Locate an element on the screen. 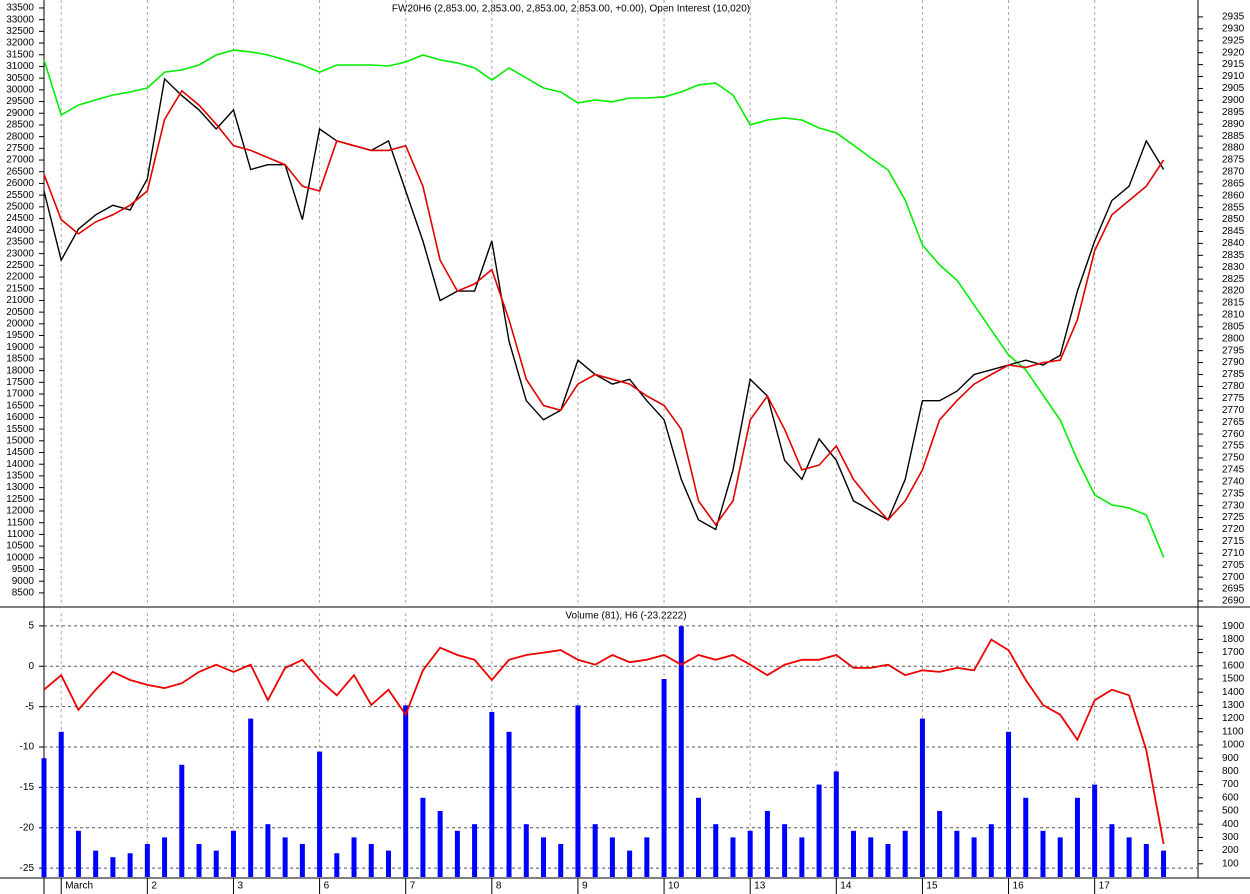  y2-tick-label: 2765 is located at coordinates (1233, 422).